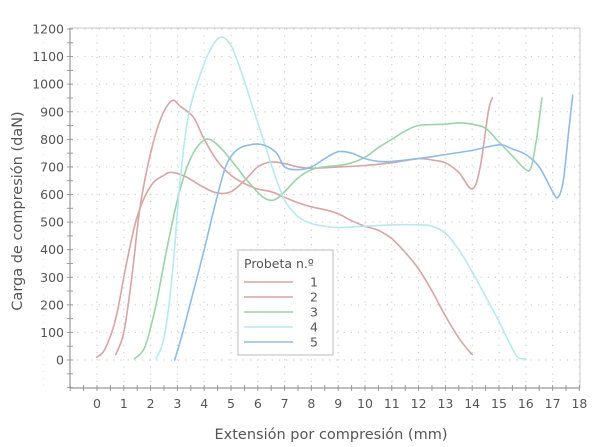 This screenshot has height=447, width=600. What do you see at coordinates (52, 249) in the screenshot?
I see `y-tick-label: 400` at bounding box center [52, 249].